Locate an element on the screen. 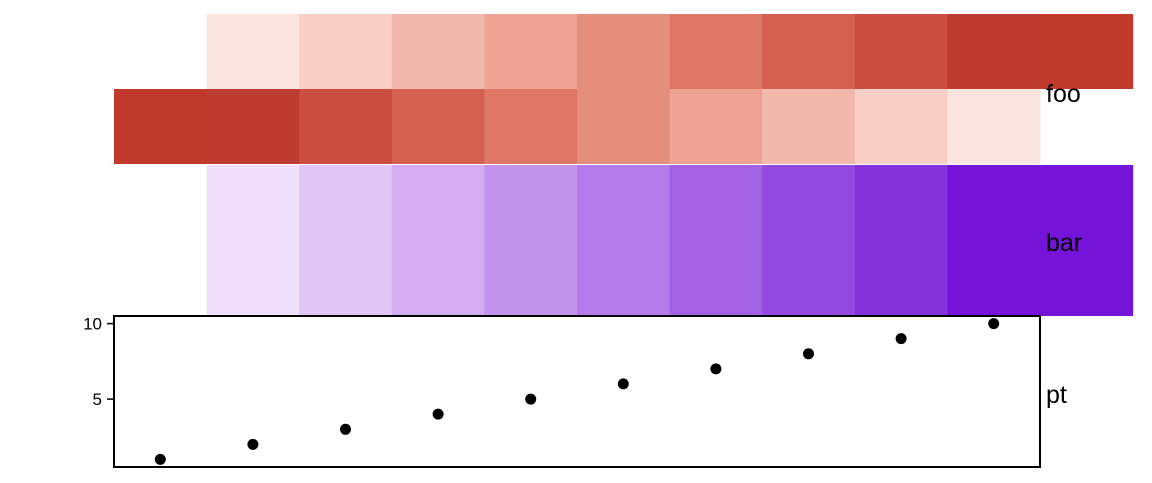  foo-track-label: foo is located at coordinates (1063, 94).